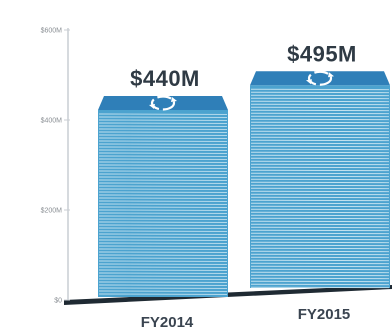 The width and height of the screenshot is (392, 333). What do you see at coordinates (322, 53) in the screenshot?
I see `bar-value-label: $495M` at bounding box center [322, 53].